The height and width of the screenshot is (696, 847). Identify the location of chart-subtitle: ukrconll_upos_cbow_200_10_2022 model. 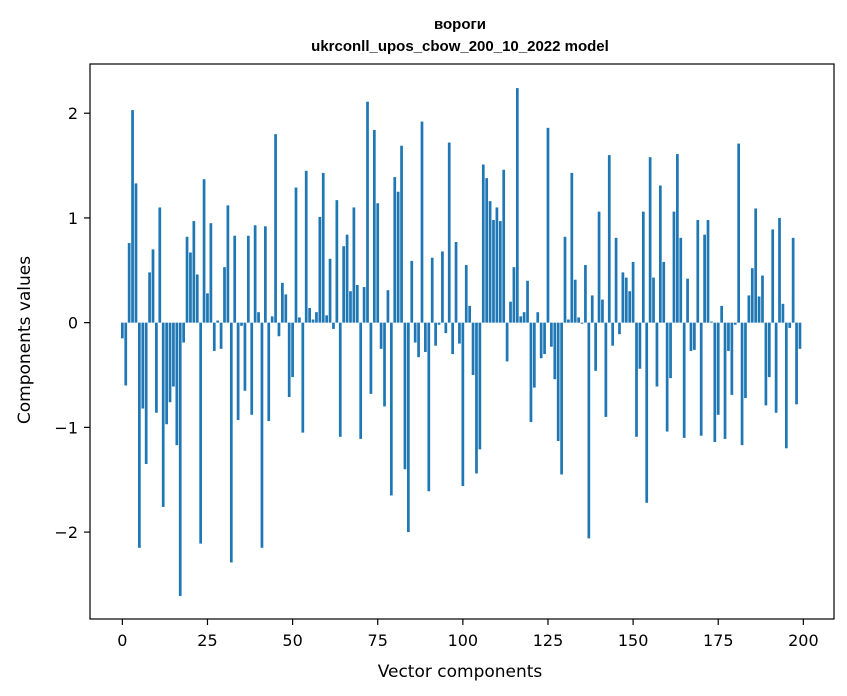
(460, 46).